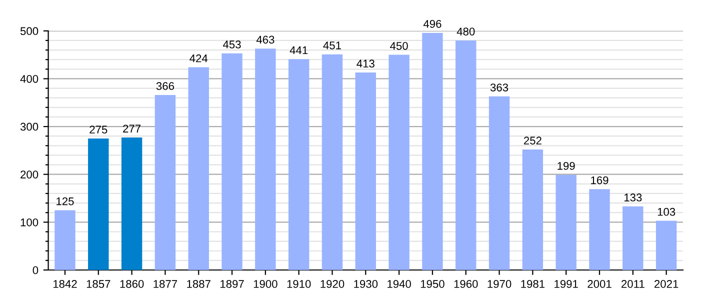 The width and height of the screenshot is (710, 300). I want to click on x-tick-label: 1887, so click(198, 284).